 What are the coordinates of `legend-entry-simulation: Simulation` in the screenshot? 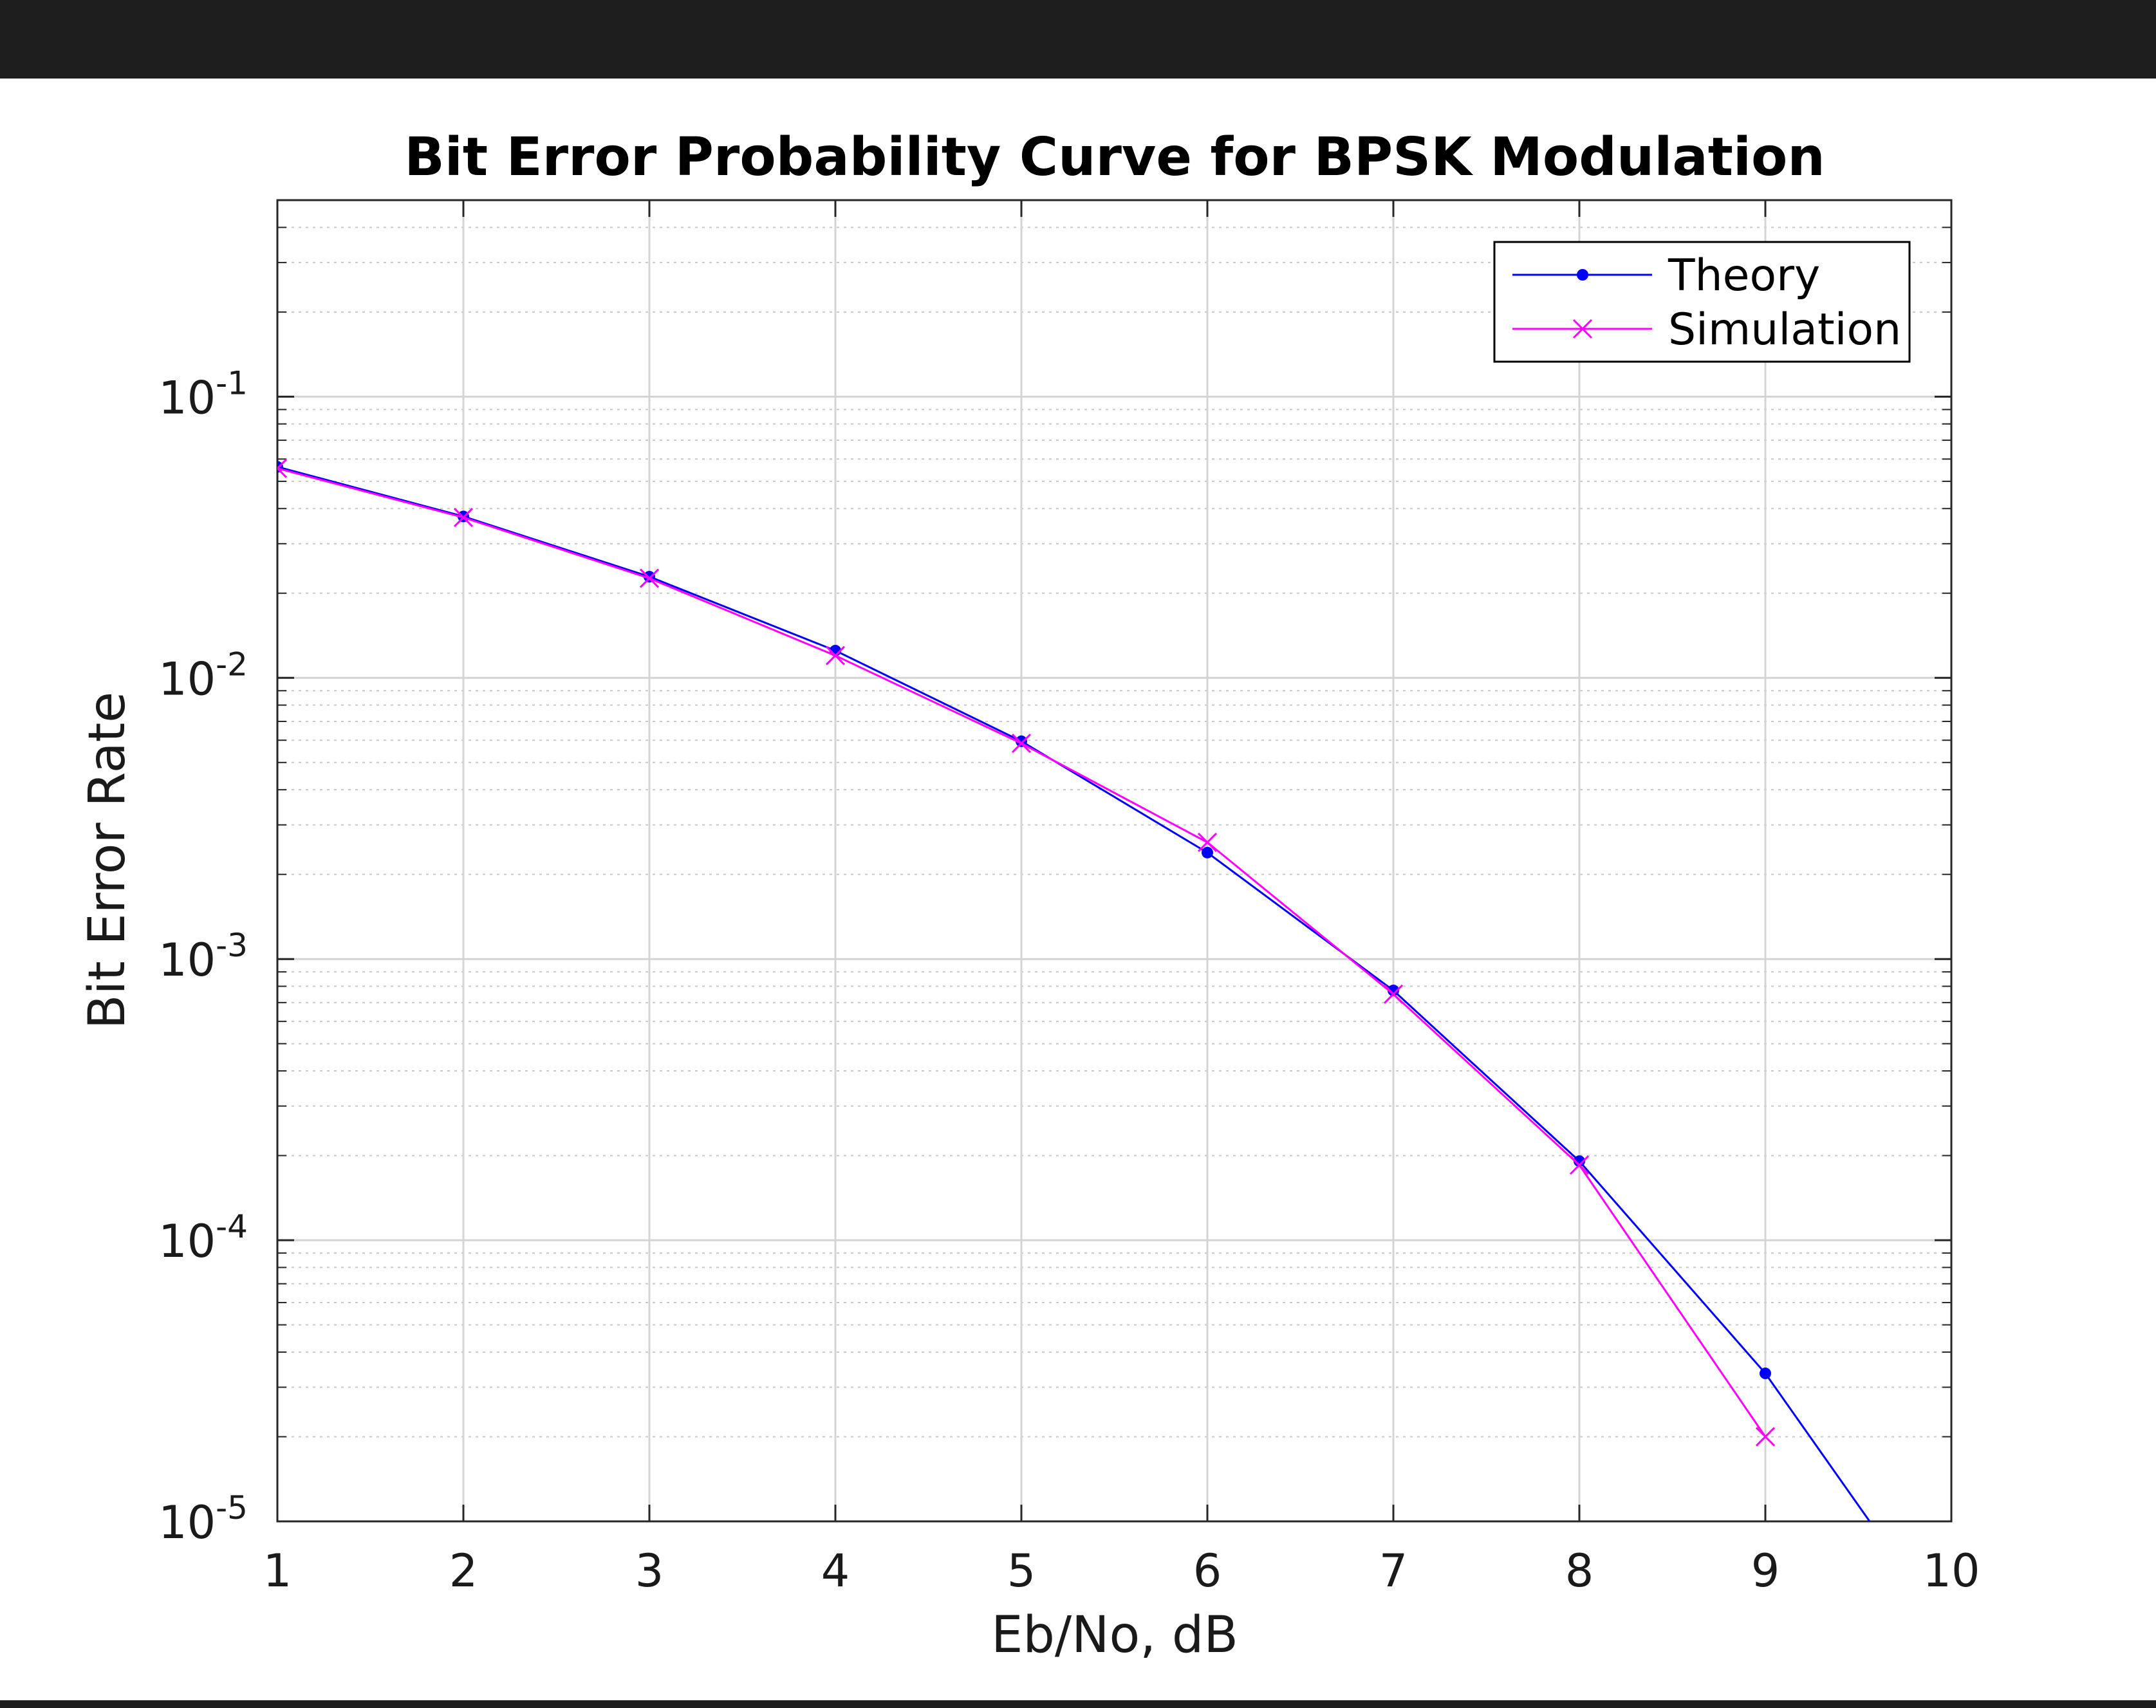 It's located at (1707, 329).